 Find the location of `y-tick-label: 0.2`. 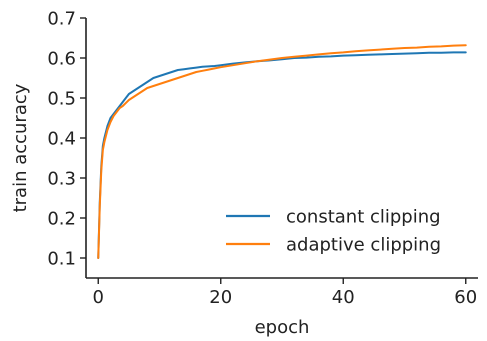

y-tick-label: 0.2 is located at coordinates (61, 219).